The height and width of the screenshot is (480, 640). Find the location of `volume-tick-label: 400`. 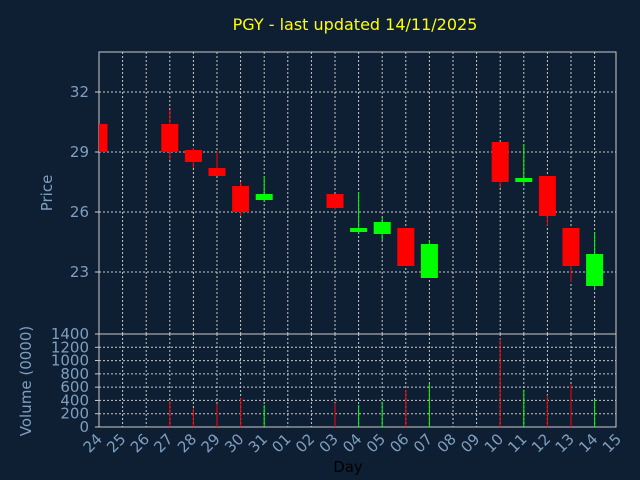

volume-tick-label: 400 is located at coordinates (74, 400).